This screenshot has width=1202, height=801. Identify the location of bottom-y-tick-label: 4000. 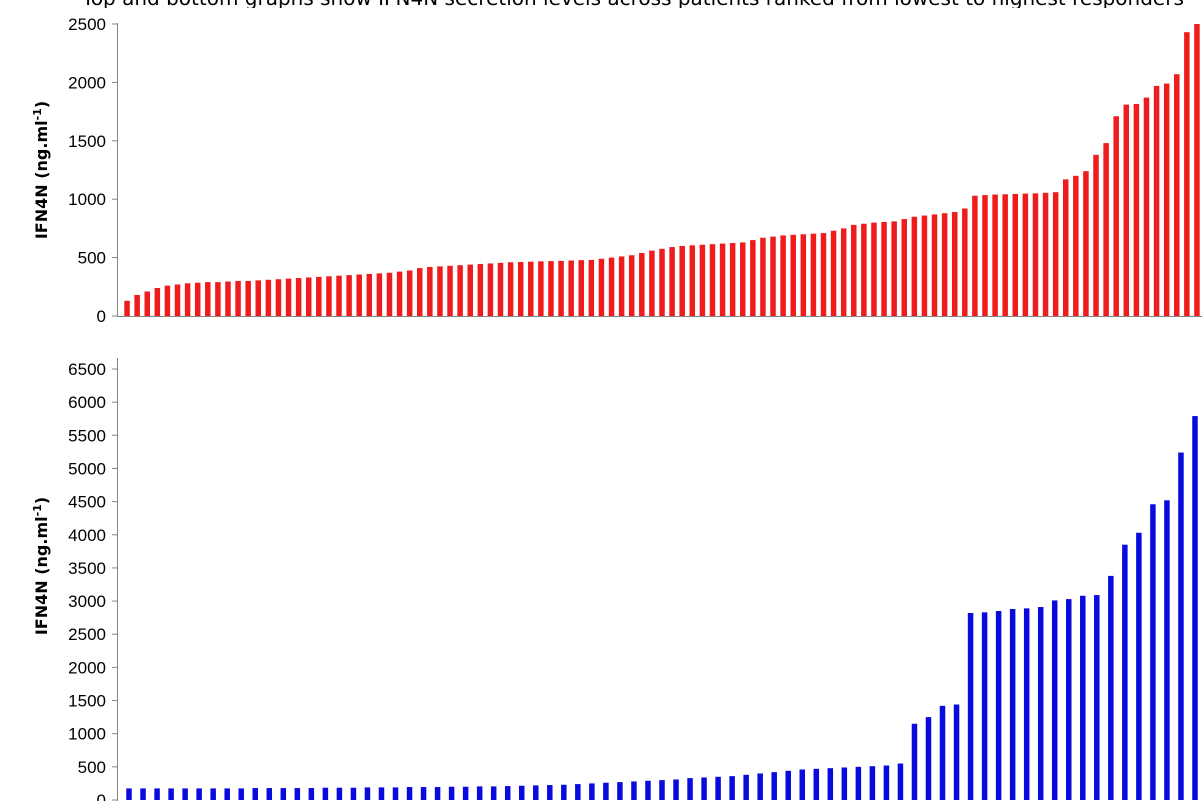
(87, 535).